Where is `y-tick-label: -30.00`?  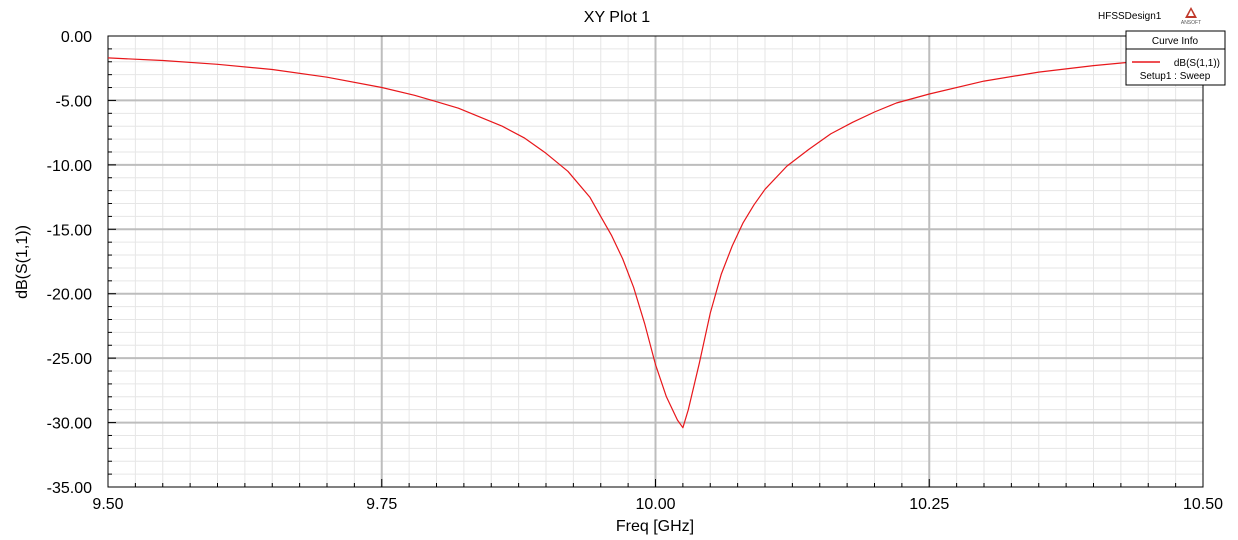 y-tick-label: -30.00 is located at coordinates (69, 424).